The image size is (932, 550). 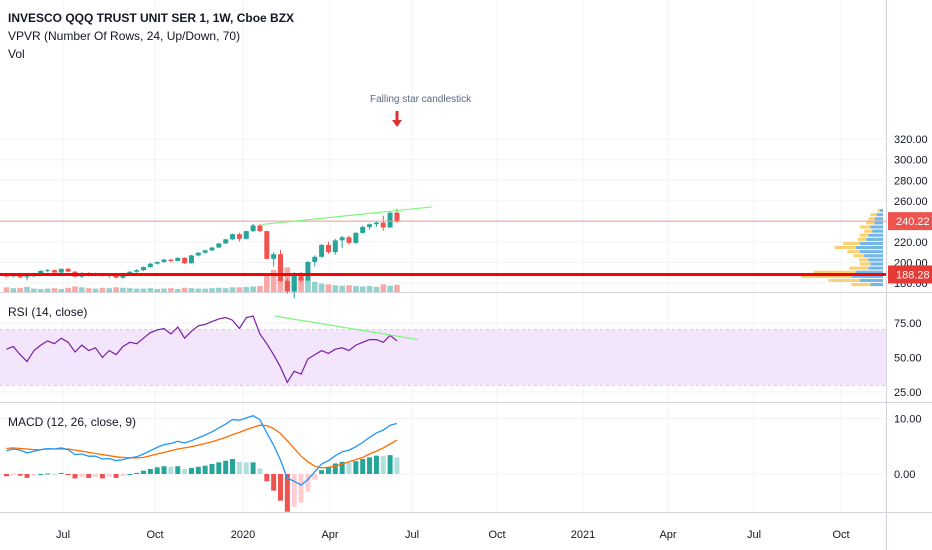 I want to click on last-price-tag-bg, so click(x=910, y=221).